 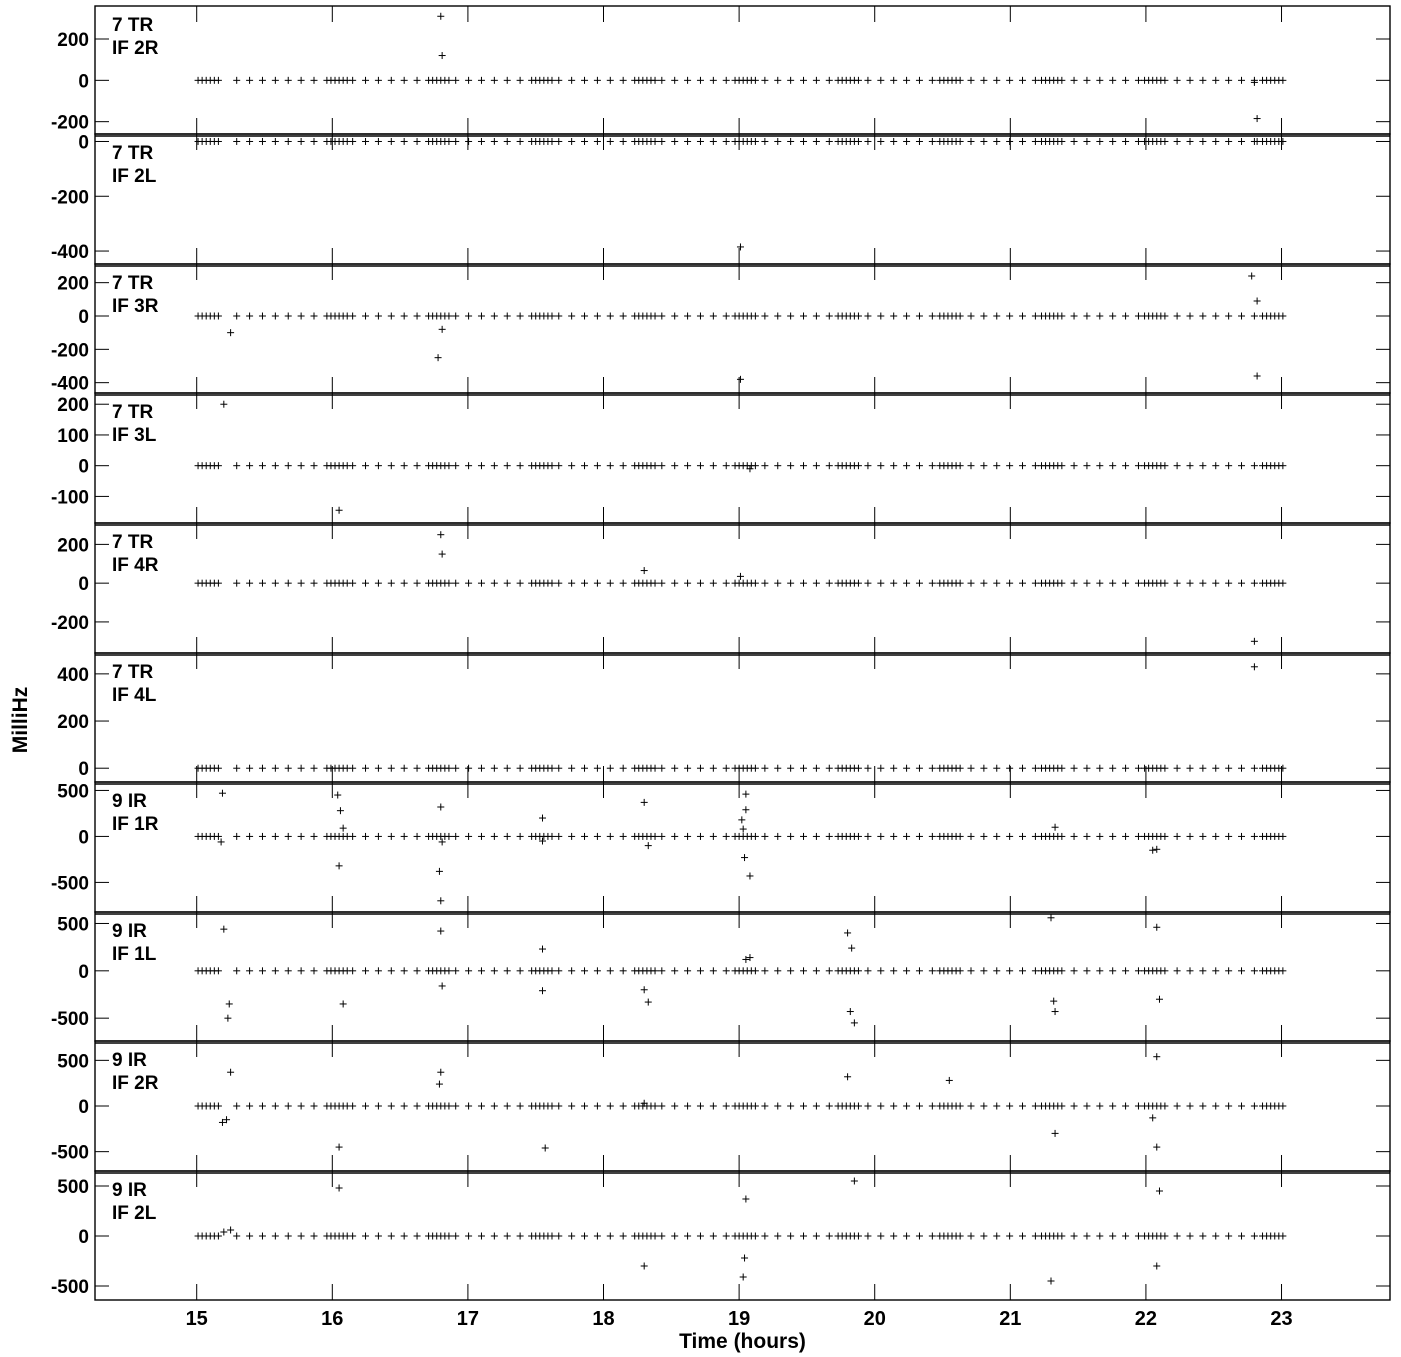 I want to click on y-tick-label: 0, so click(x=83, y=972).